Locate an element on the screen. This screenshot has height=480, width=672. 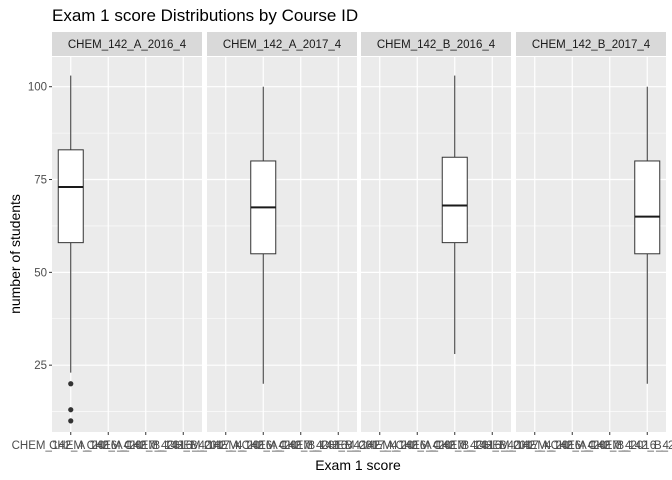
y-axis-title: number of students is located at coordinates (15, 254).